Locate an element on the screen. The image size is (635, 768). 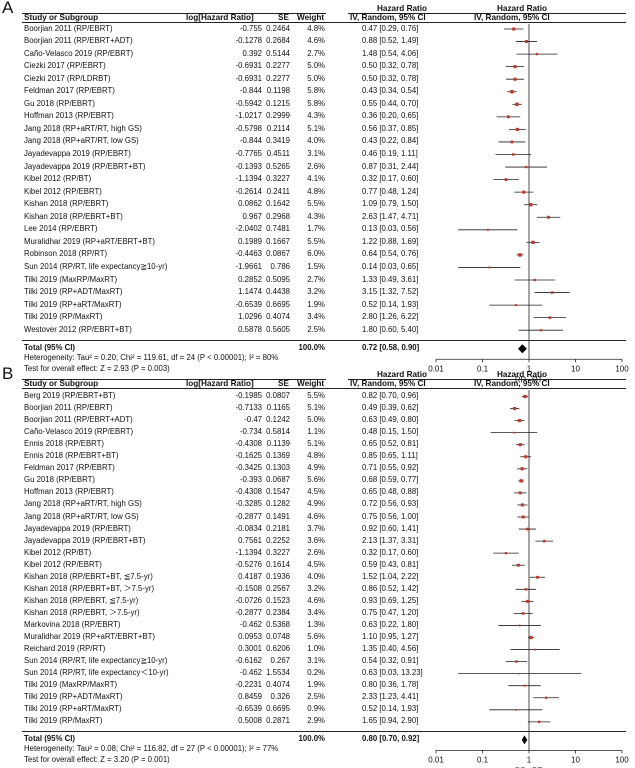
hr-ci-value: 1.48 [0.54, 4.06] is located at coordinates (390, 53).